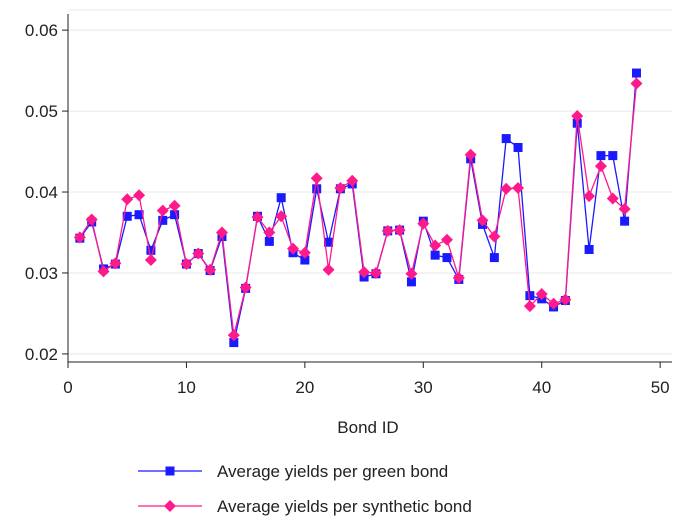  Describe the element at coordinates (541, 387) in the screenshot. I see `x-tick-label: 40` at that location.